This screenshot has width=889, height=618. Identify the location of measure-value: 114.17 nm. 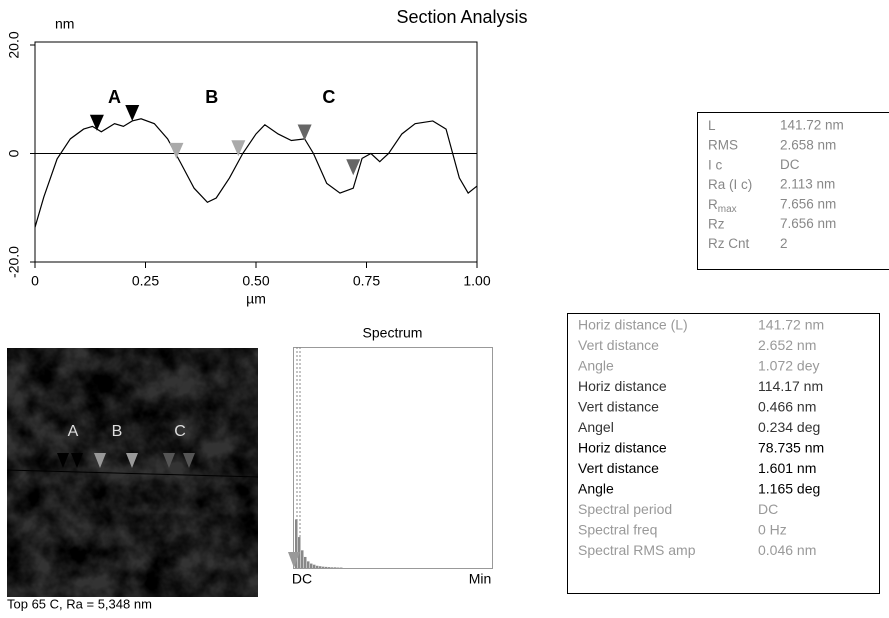
(790, 386).